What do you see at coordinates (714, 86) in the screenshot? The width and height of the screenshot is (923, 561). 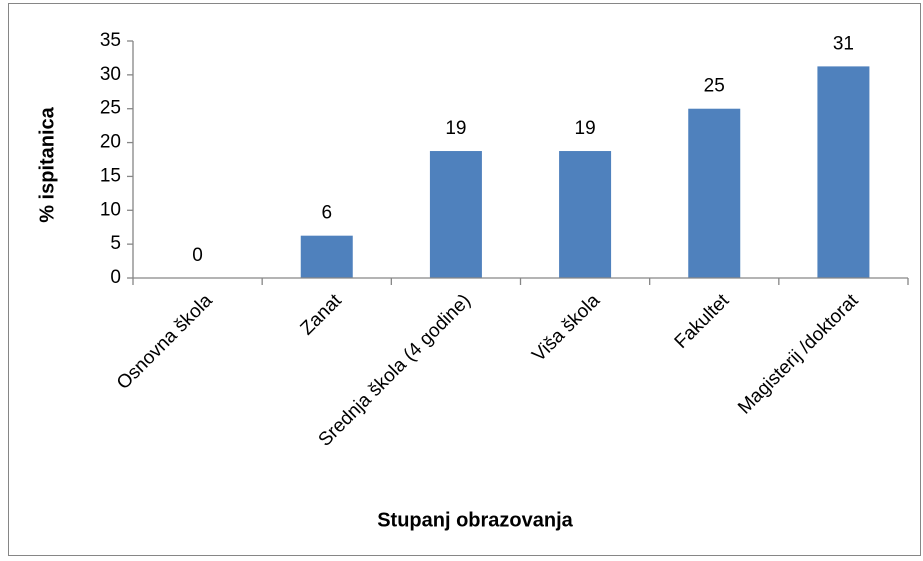 I see `data-label: 25` at bounding box center [714, 86].